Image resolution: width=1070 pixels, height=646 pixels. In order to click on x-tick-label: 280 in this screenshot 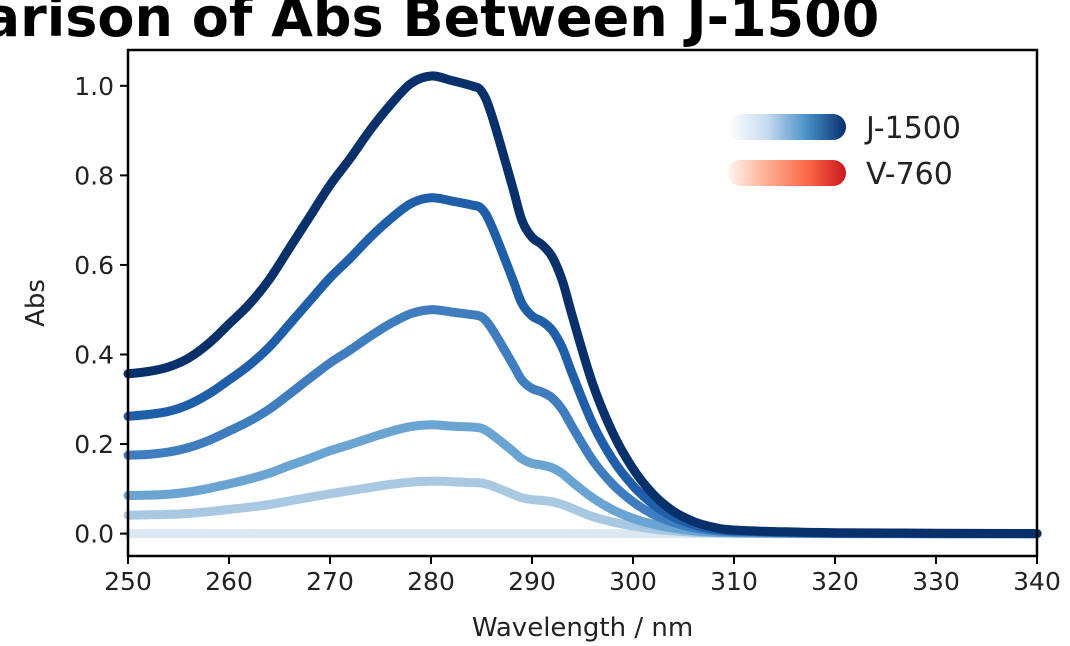, I will do `click(431, 581)`.